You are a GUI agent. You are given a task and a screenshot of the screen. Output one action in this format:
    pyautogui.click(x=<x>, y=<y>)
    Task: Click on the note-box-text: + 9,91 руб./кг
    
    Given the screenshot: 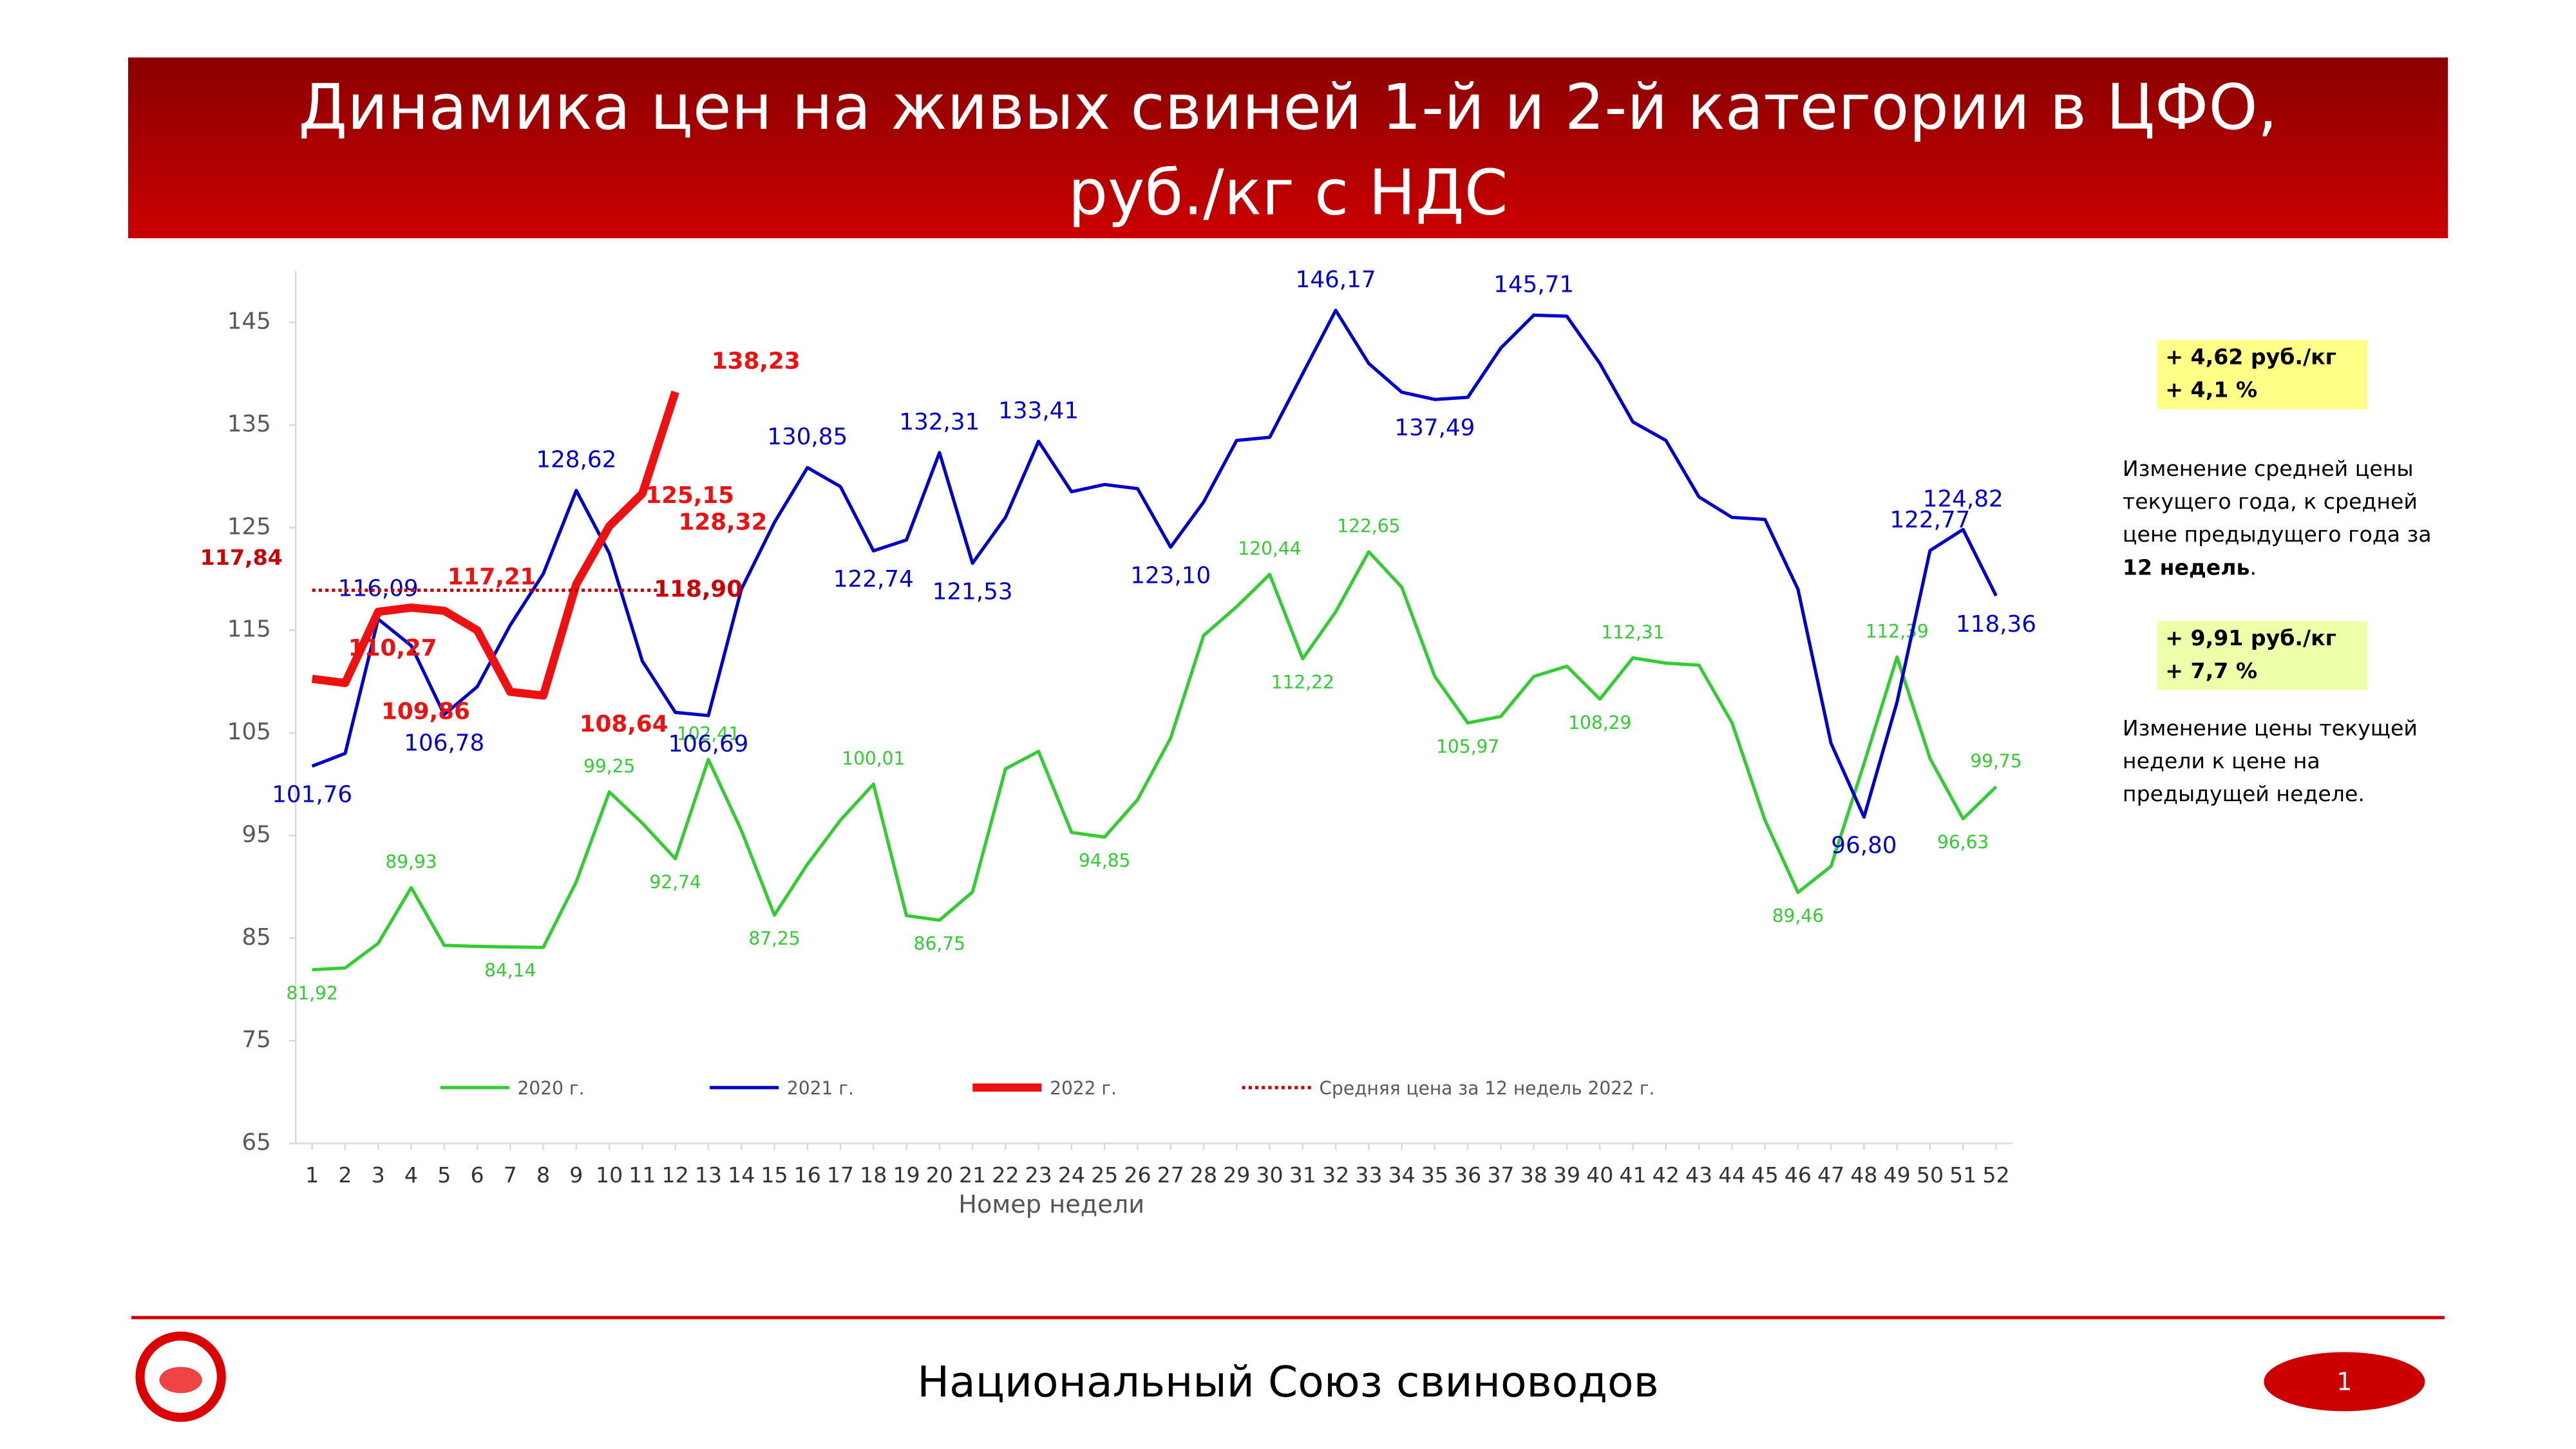 What is the action you would take?
    pyautogui.click(x=2250, y=637)
    